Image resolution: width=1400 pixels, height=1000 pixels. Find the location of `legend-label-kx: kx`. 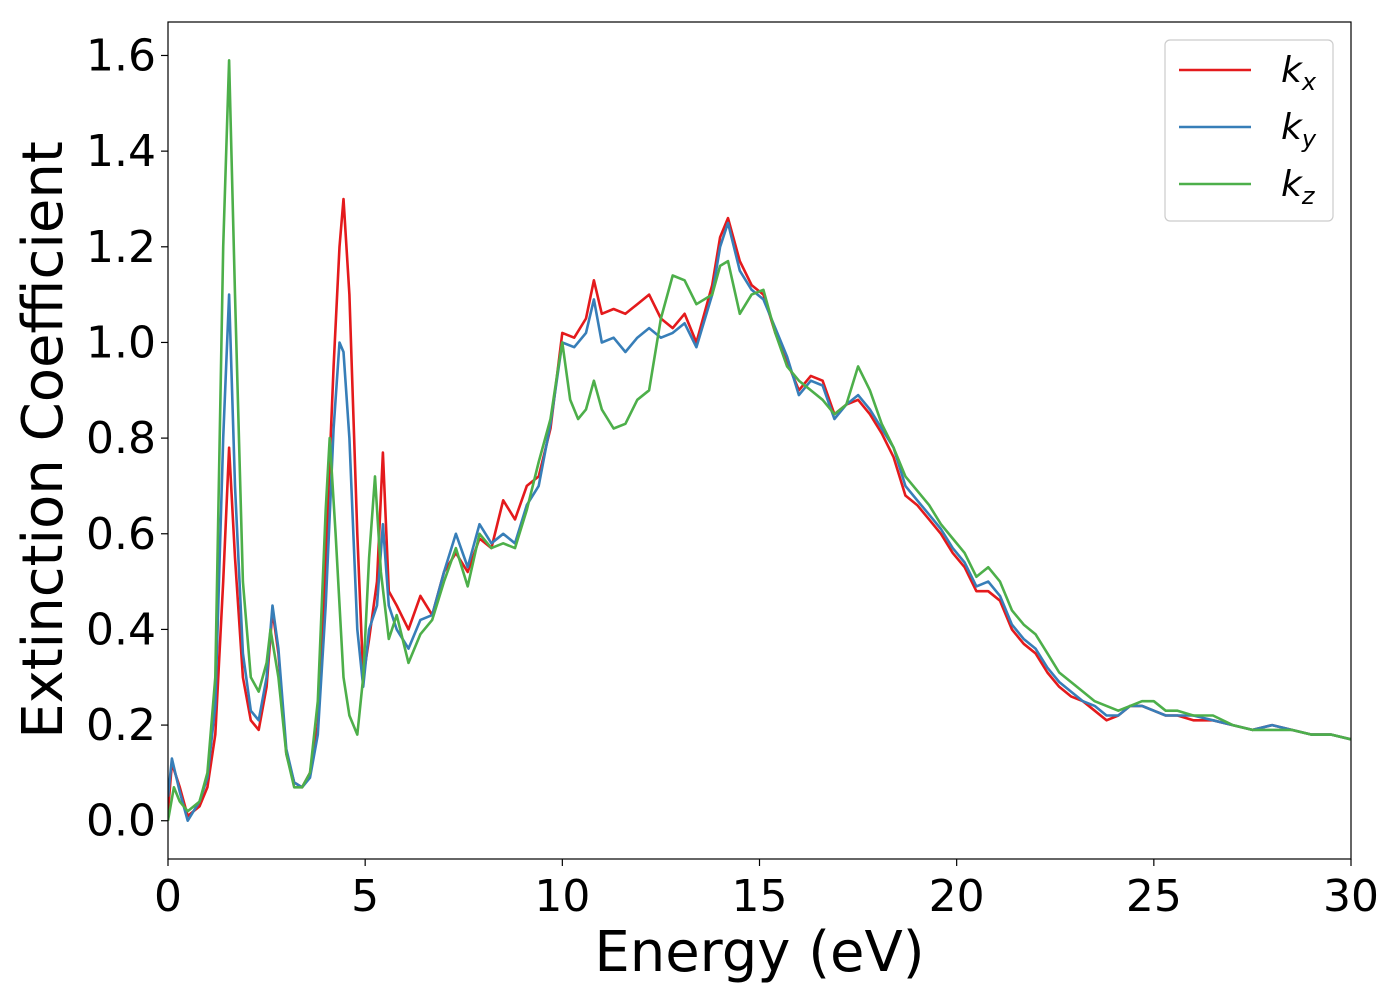

legend-label-kx: kx is located at coordinates (1299, 73).